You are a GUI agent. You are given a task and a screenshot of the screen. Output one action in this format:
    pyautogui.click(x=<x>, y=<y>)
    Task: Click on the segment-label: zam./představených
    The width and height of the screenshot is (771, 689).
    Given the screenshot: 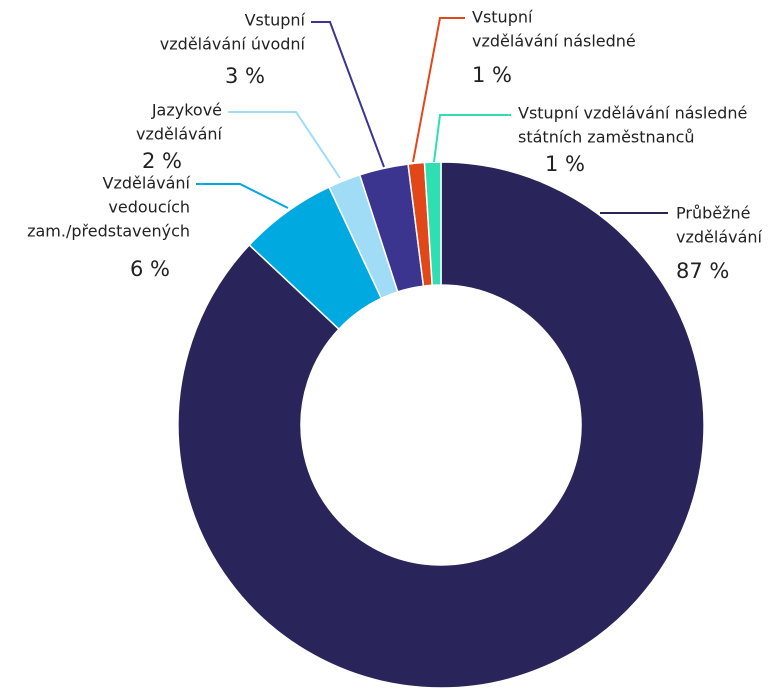 What is the action you would take?
    pyautogui.click(x=108, y=231)
    